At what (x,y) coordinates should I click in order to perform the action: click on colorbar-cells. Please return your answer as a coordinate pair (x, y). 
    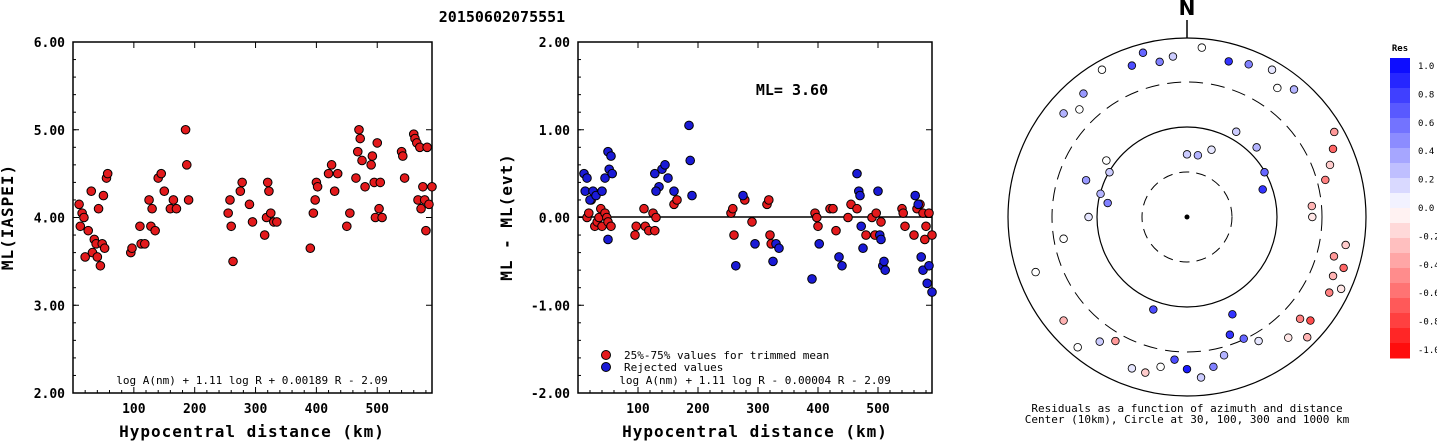
    Looking at the image, I should click on (1400, 208).